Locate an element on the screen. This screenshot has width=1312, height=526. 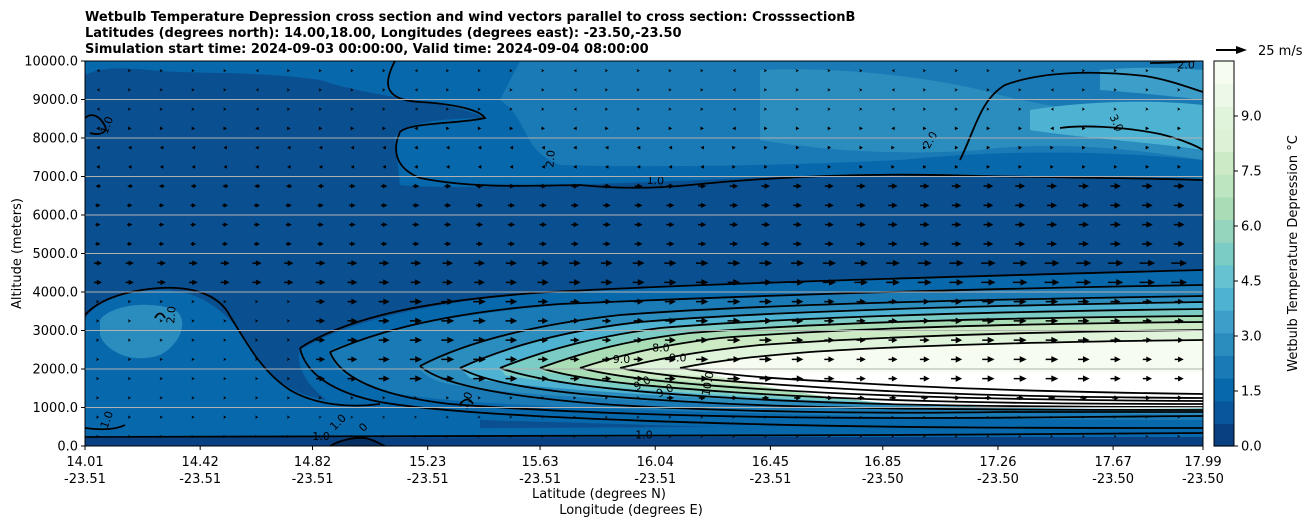
contour-label: 10.0 is located at coordinates (707, 384).